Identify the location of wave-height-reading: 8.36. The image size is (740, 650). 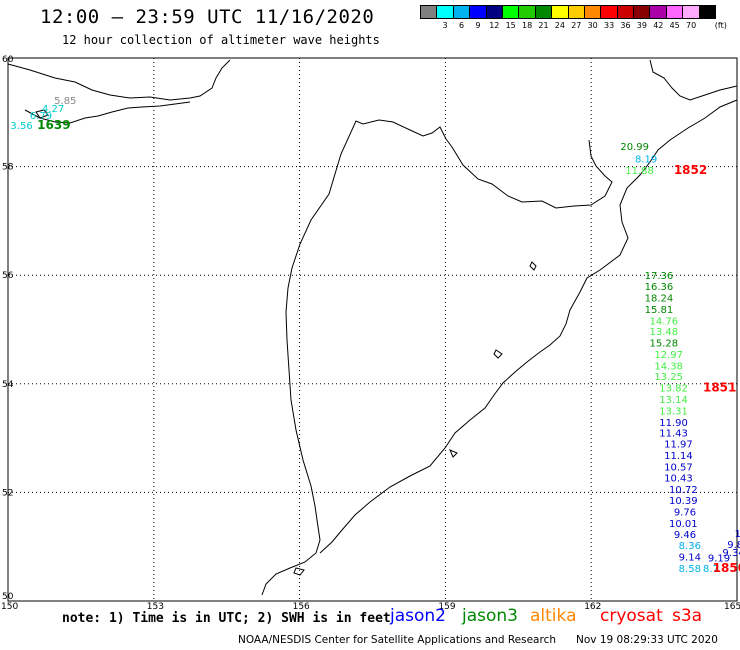
(690, 546).